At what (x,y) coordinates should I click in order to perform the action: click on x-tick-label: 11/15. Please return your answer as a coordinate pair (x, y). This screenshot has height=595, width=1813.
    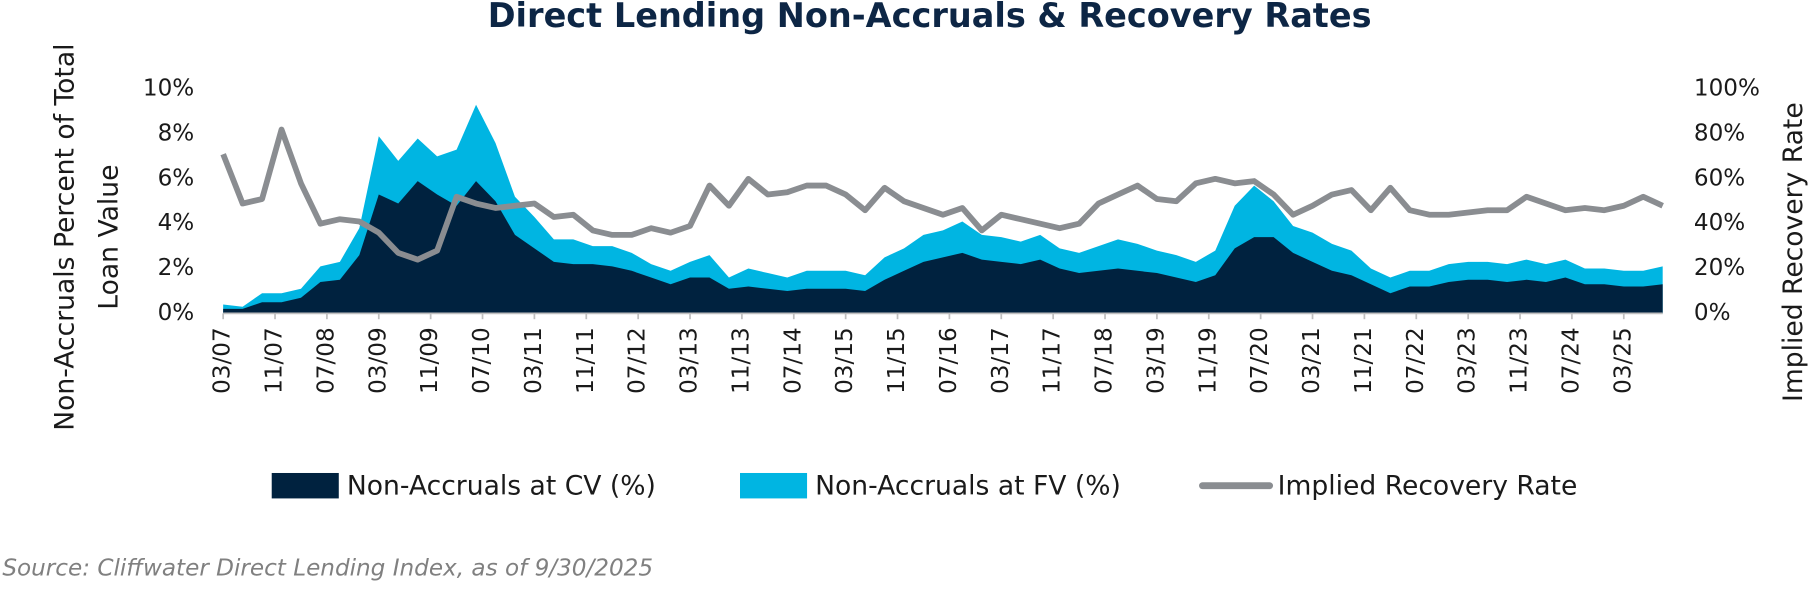
    Looking at the image, I should click on (897, 360).